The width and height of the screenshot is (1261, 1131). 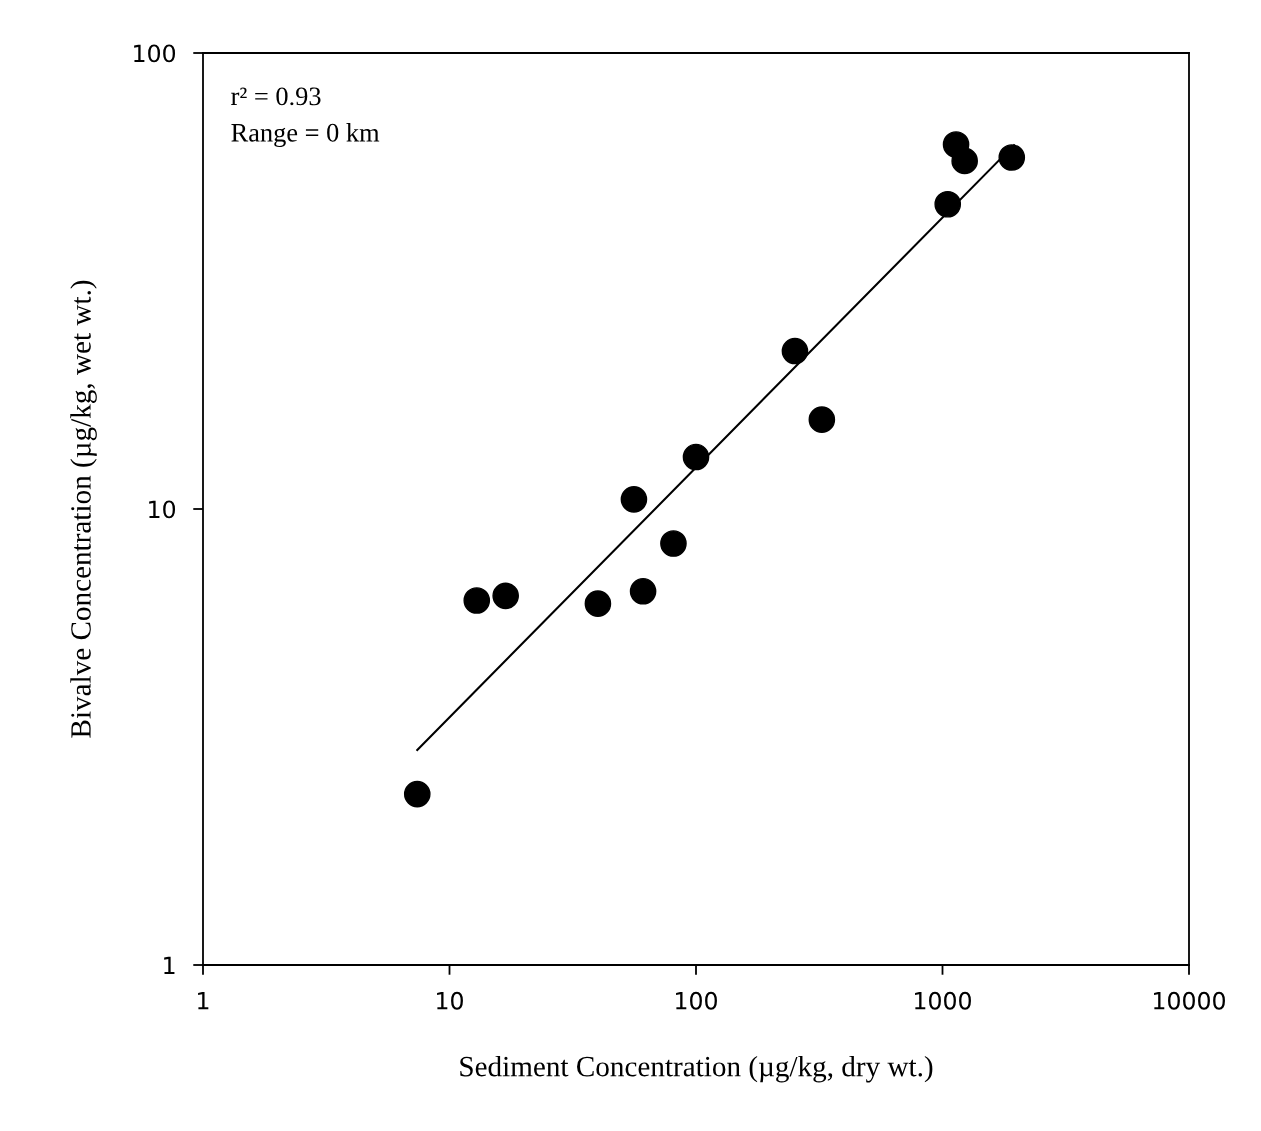 What do you see at coordinates (696, 1069) in the screenshot?
I see `x-axis-title: Sediment Concentration (µg/kg, dry wt.)` at bounding box center [696, 1069].